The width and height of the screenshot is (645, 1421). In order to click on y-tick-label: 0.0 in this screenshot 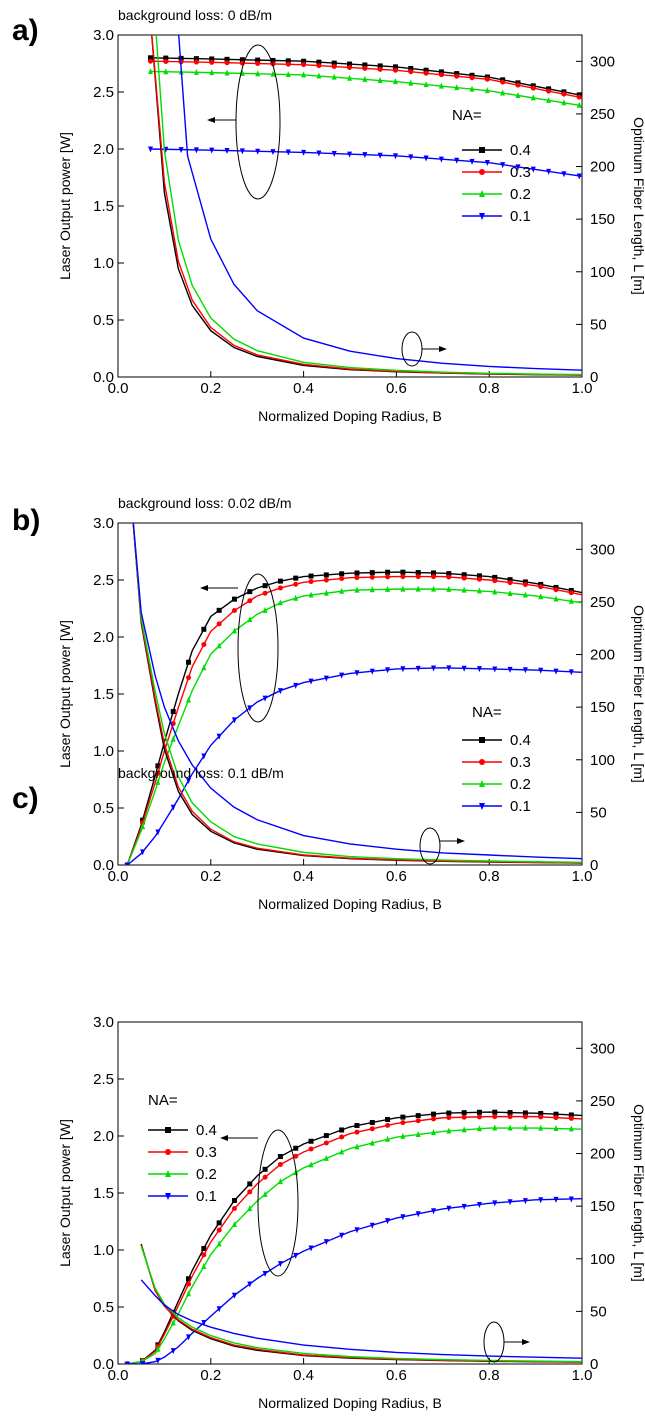, I will do `click(103, 1364)`.